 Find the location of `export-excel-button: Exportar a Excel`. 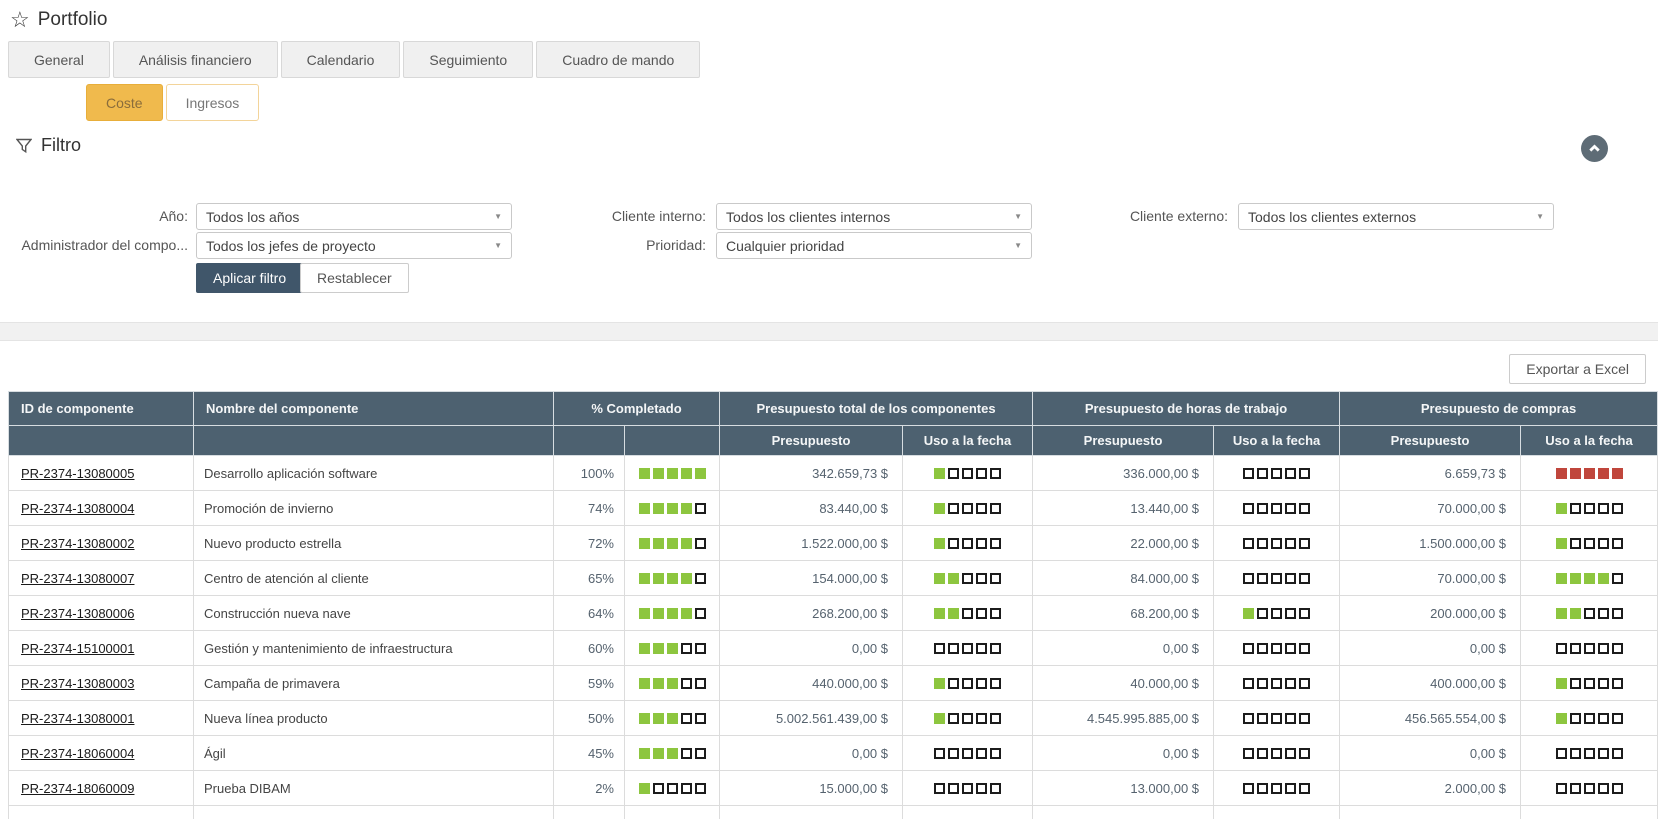

export-excel-button: Exportar a Excel is located at coordinates (1577, 369).